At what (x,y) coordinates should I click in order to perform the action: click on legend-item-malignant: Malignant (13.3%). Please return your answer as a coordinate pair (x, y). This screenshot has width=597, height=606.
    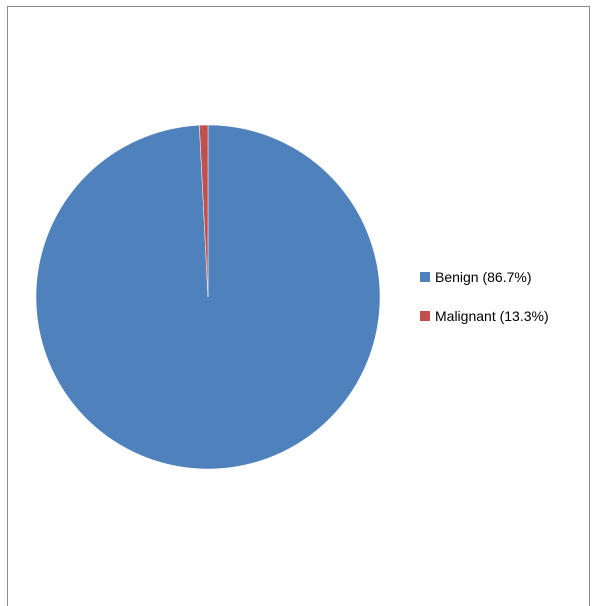
    Looking at the image, I should click on (484, 316).